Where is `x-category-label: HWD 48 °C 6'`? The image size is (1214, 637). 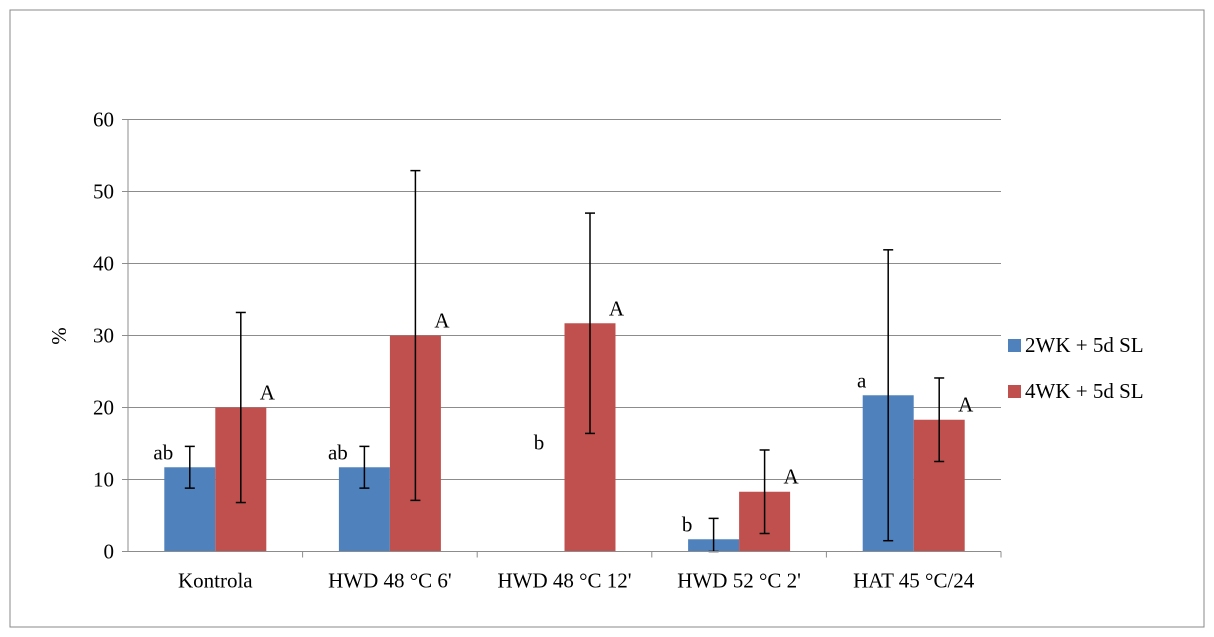 x-category-label: HWD 48 °C 6' is located at coordinates (390, 581).